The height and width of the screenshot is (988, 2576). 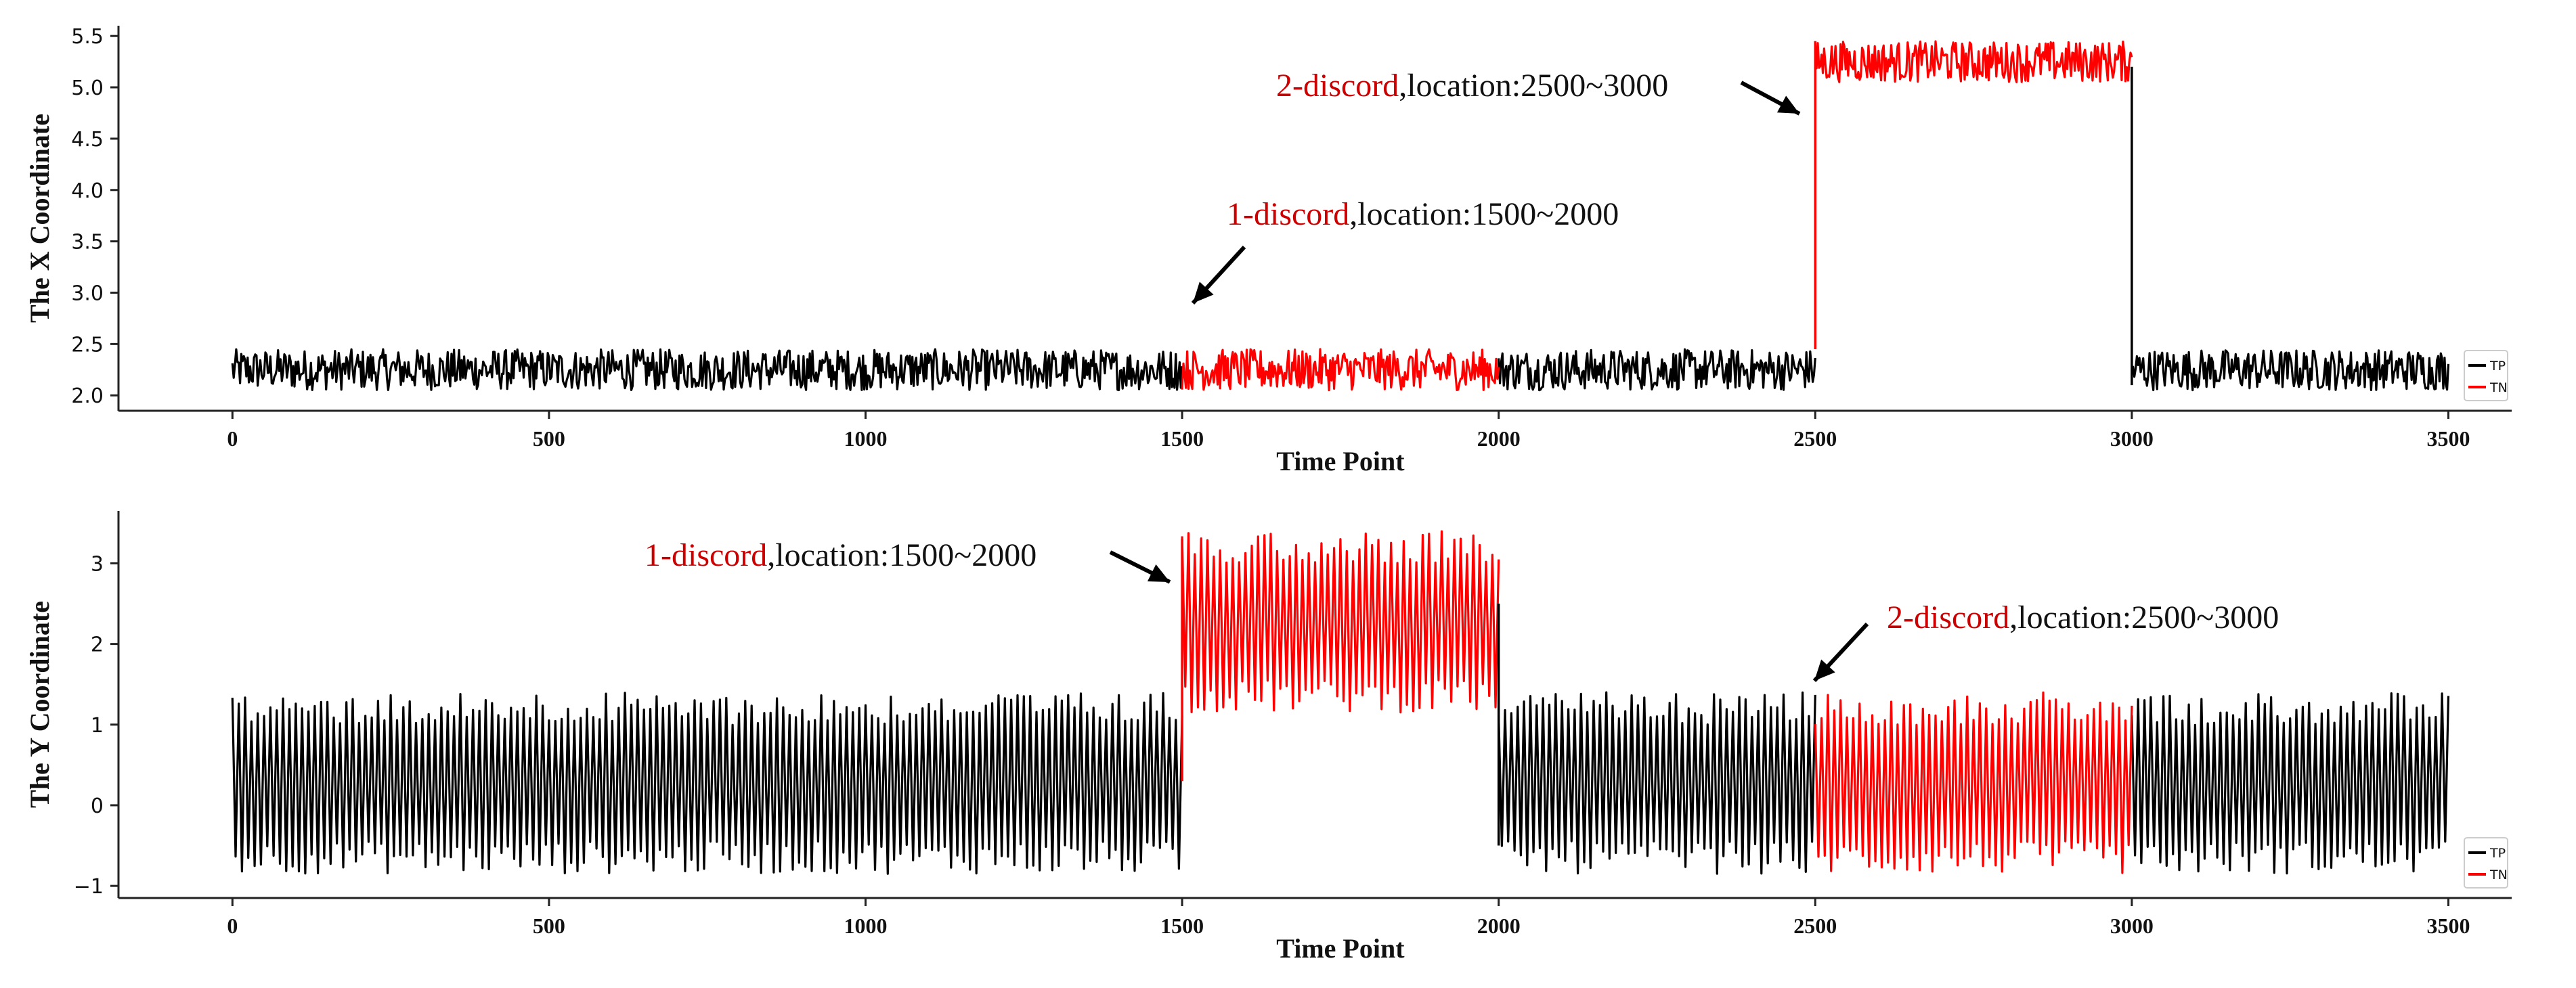 What do you see at coordinates (87, 396) in the screenshot?
I see `y-tick-label: 2.0` at bounding box center [87, 396].